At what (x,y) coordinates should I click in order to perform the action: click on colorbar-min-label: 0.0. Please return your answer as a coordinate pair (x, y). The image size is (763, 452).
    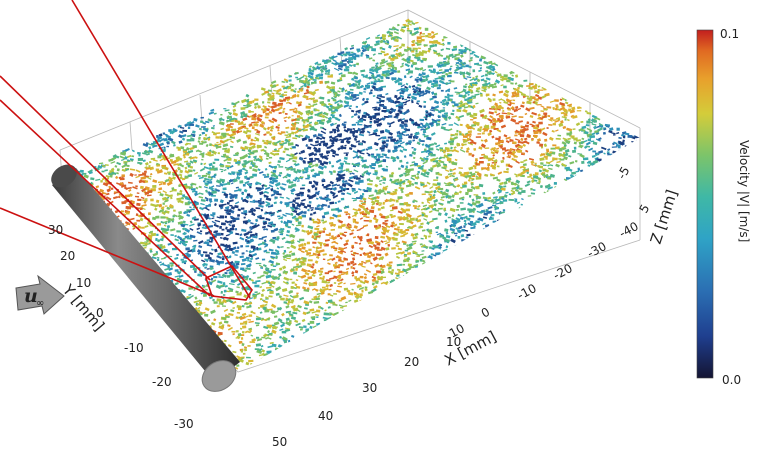
    Looking at the image, I should click on (731, 380).